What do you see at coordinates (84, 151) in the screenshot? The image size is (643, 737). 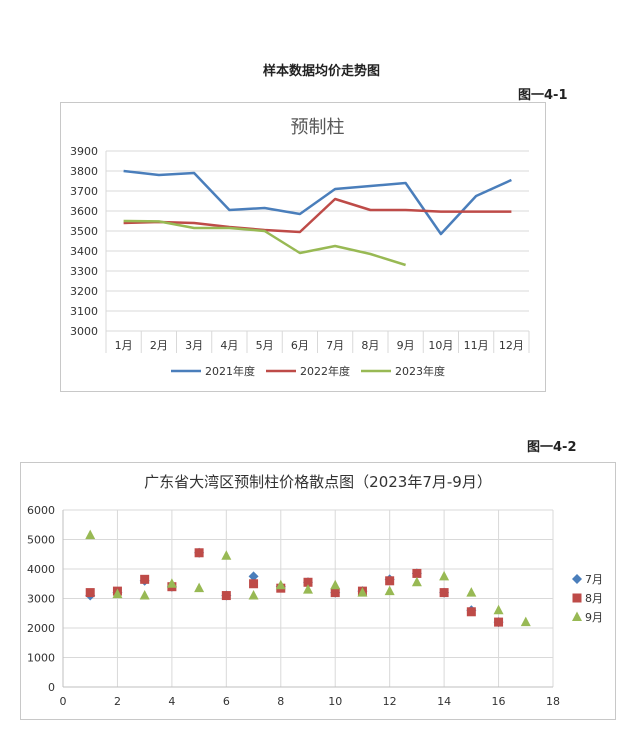 I see `y-tick-label: 3900` at bounding box center [84, 151].